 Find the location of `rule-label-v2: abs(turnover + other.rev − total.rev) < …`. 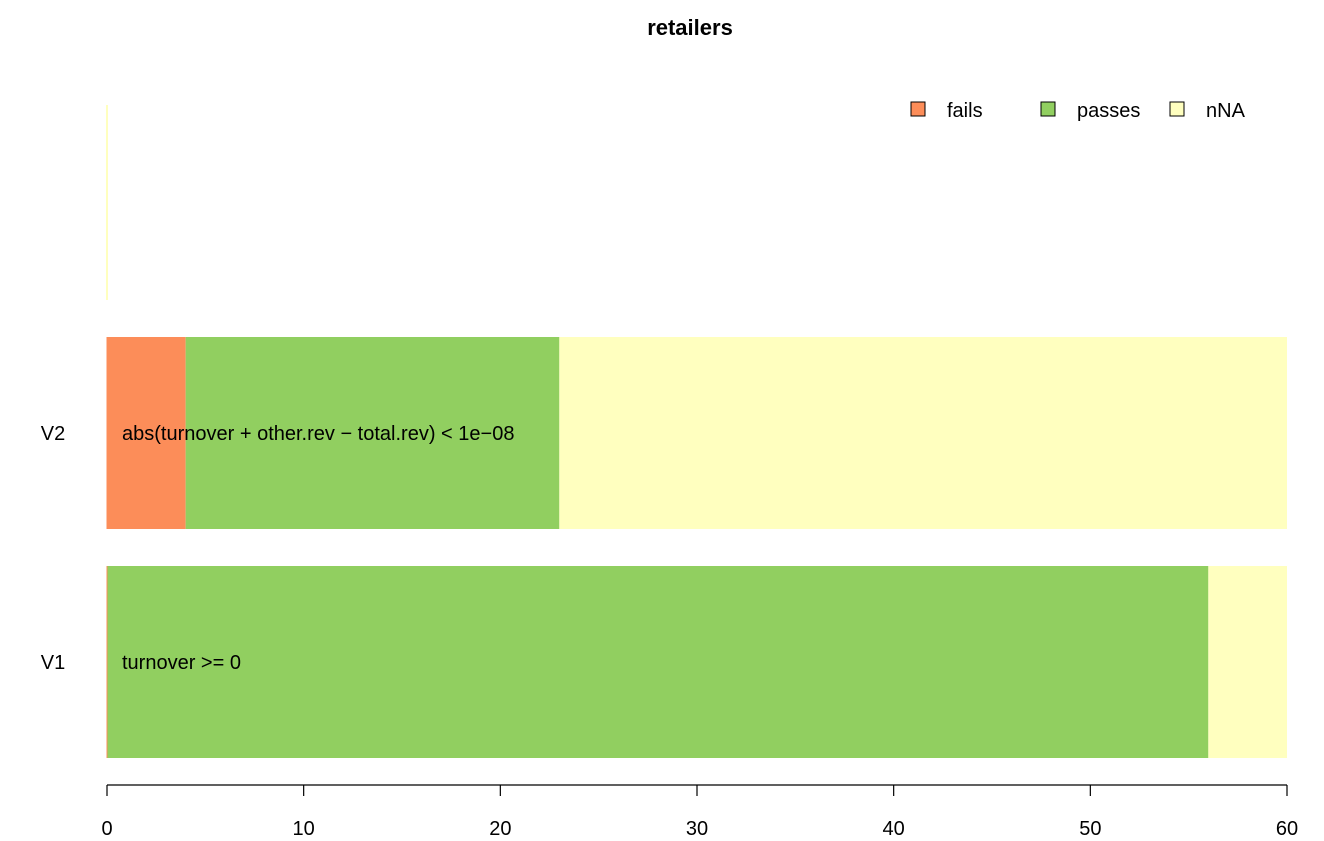

rule-label-v2: abs(turnover + other.rev − total.rev) < … is located at coordinates (318, 434).